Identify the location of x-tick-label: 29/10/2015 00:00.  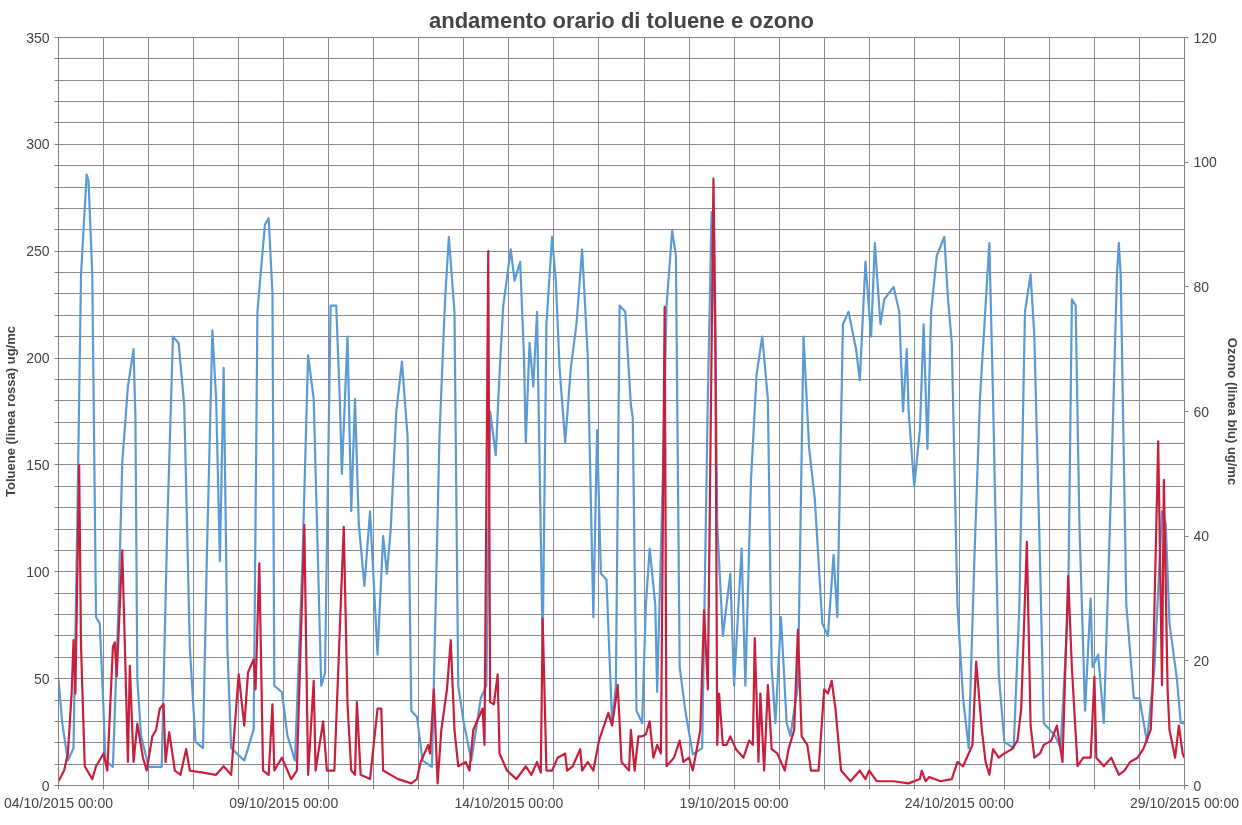
(1185, 802).